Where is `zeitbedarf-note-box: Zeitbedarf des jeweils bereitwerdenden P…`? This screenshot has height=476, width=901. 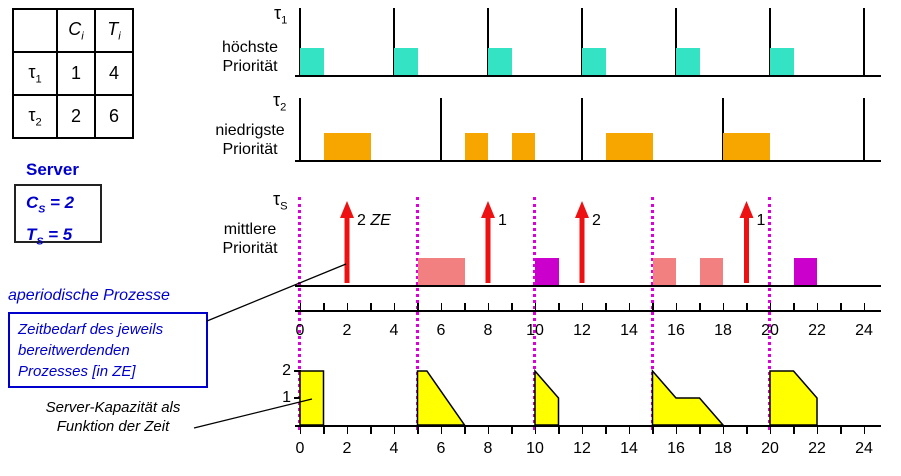
zeitbedarf-note-box: Zeitbedarf des jeweils bereitwerdenden P… is located at coordinates (108, 350).